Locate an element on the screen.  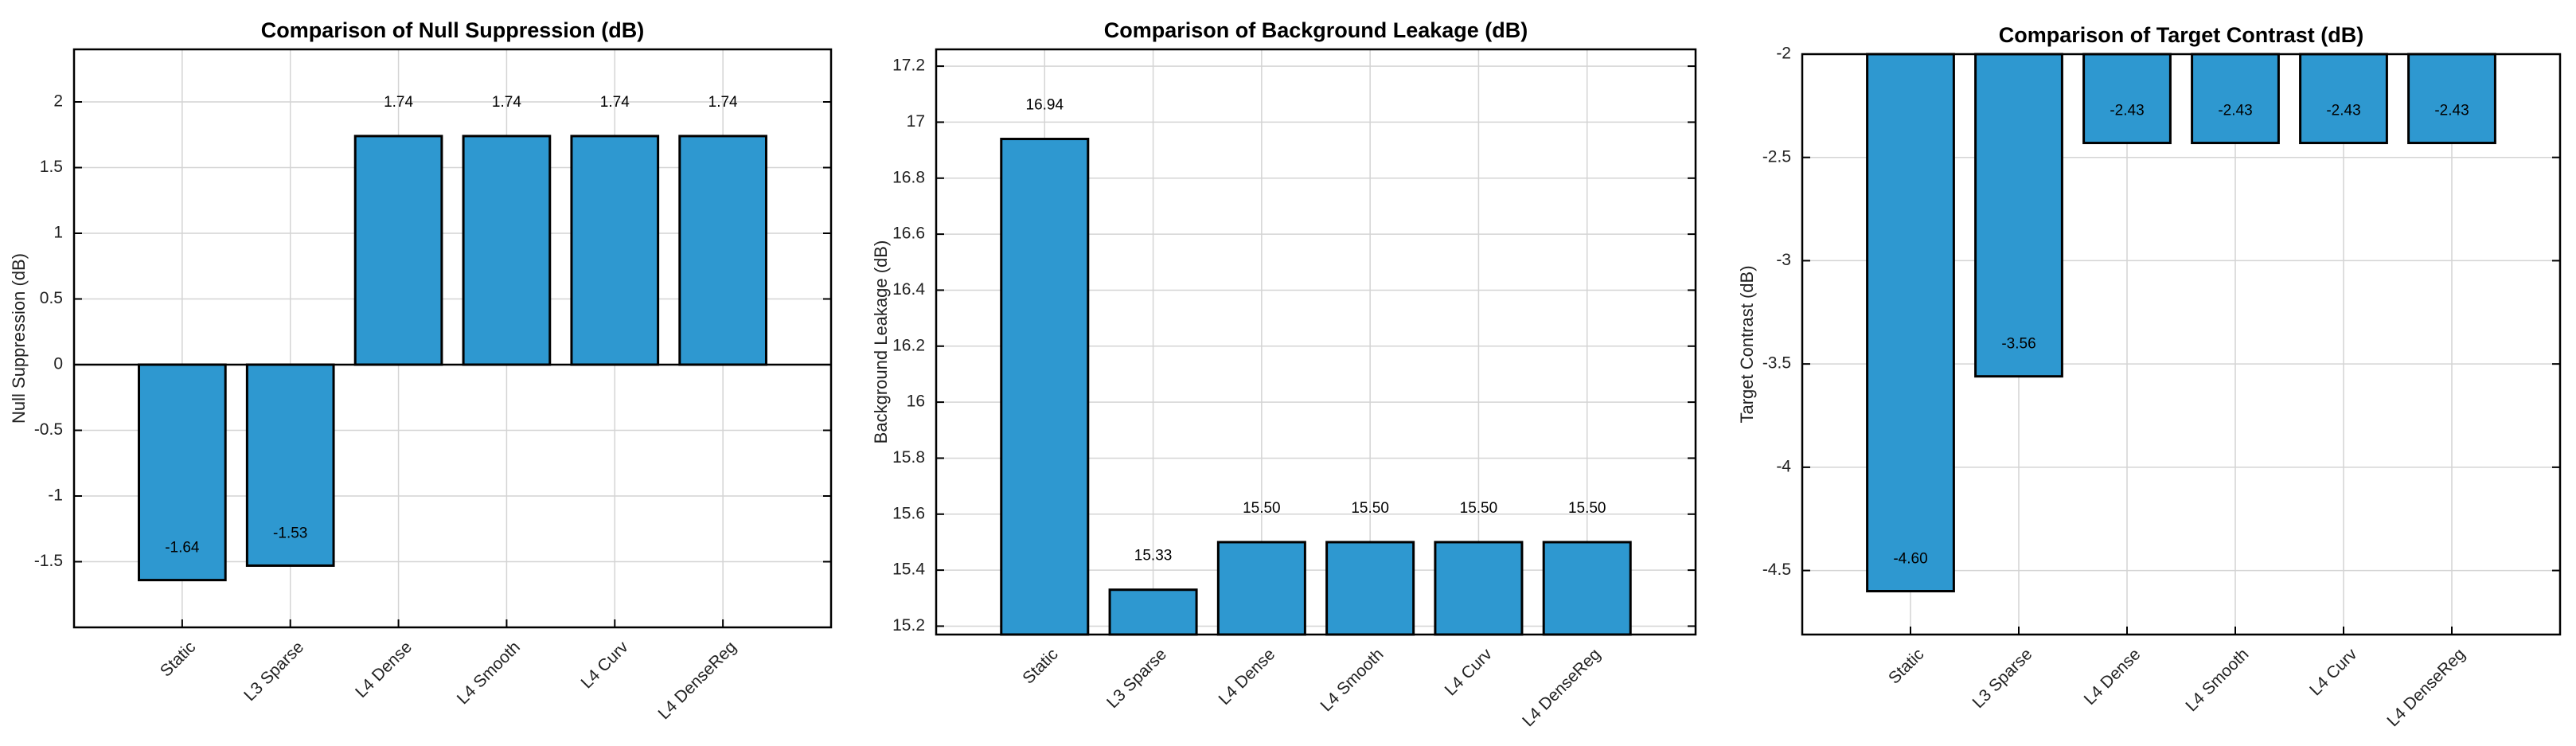
y-tick-label: -1 is located at coordinates (55, 496).